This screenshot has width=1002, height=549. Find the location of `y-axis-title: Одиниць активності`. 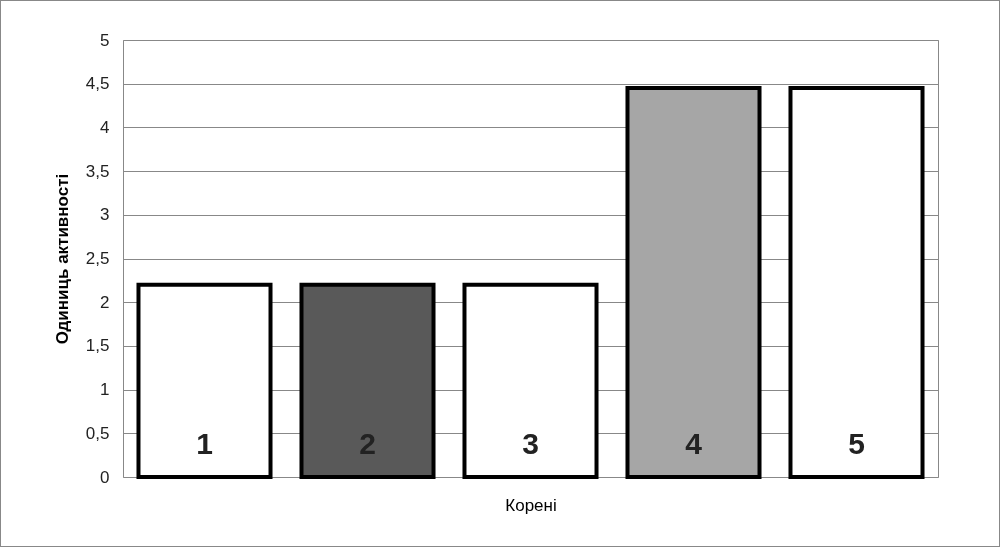

y-axis-title: Одиниць активності is located at coordinates (62, 259).